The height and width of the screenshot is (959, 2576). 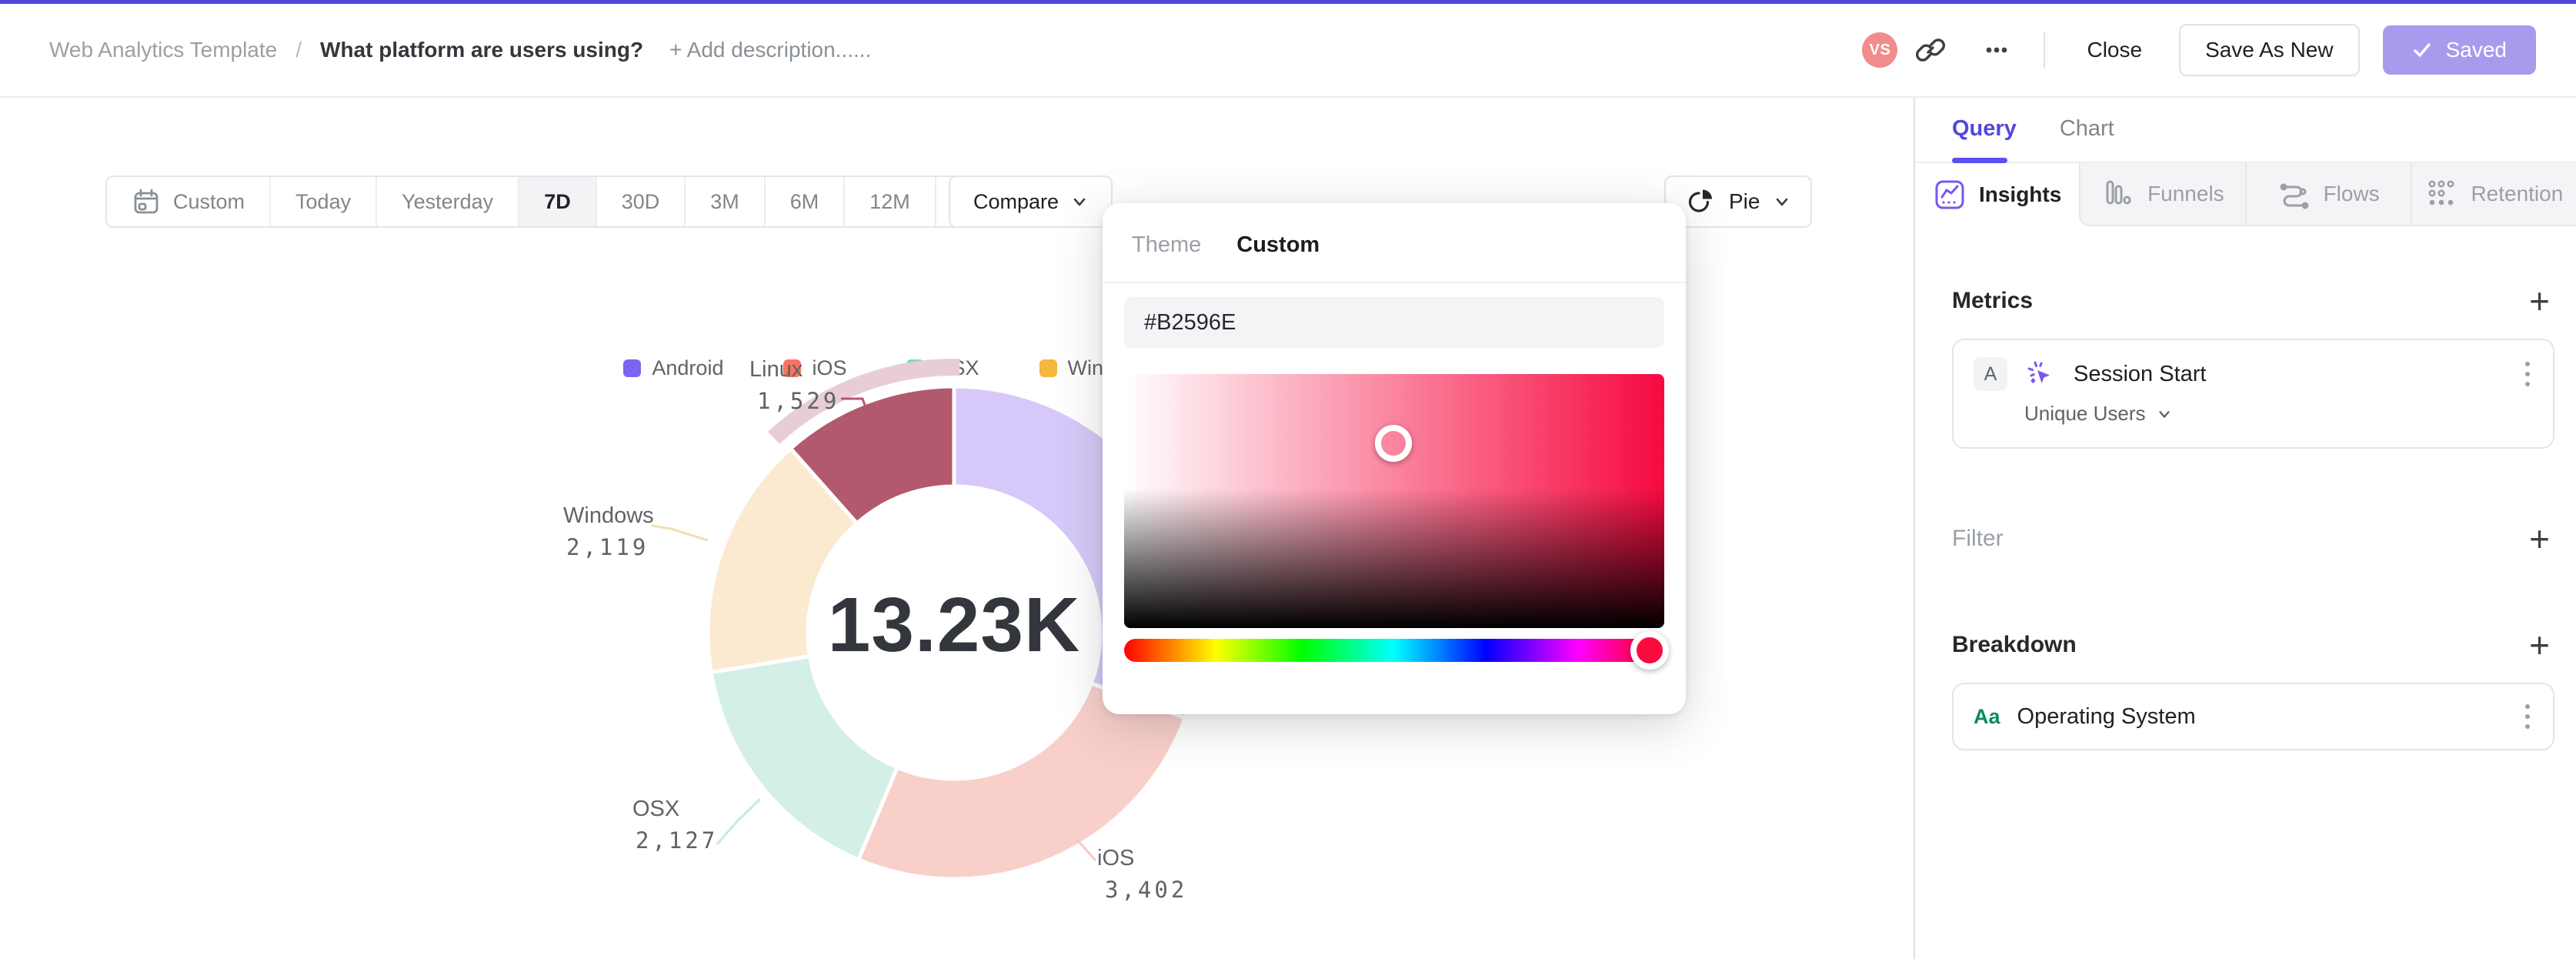 What do you see at coordinates (815, 368) in the screenshot?
I see `legend-item-ios: iOS` at bounding box center [815, 368].